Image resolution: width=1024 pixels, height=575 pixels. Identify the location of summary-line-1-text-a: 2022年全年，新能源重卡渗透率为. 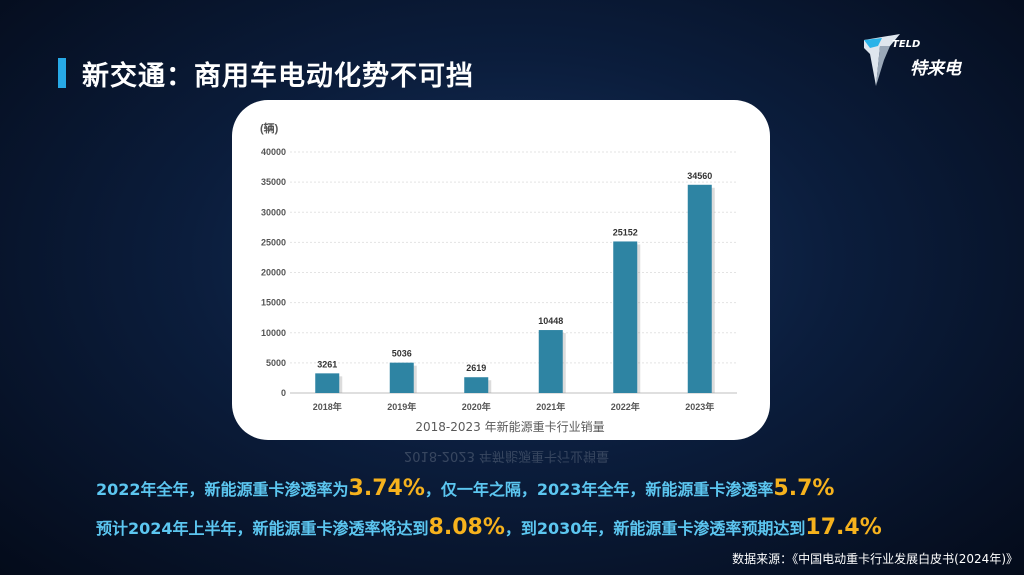
(222, 489).